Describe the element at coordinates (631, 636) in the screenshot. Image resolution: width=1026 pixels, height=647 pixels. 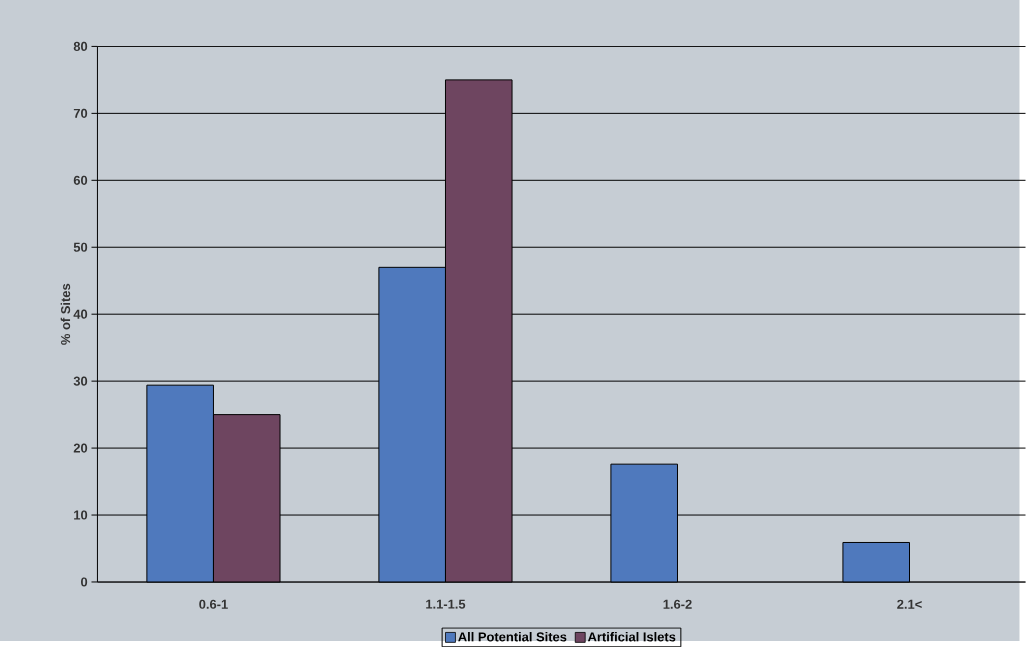
I see `legend-label: Artificial Islets` at that location.